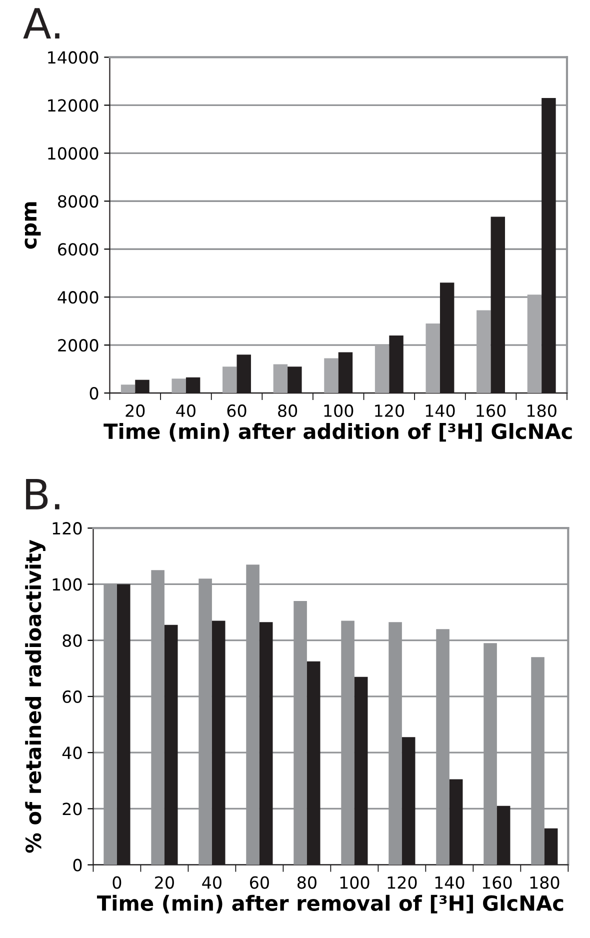 This screenshot has height=938, width=590. I want to click on y-tick-label: 2000, so click(78, 345).